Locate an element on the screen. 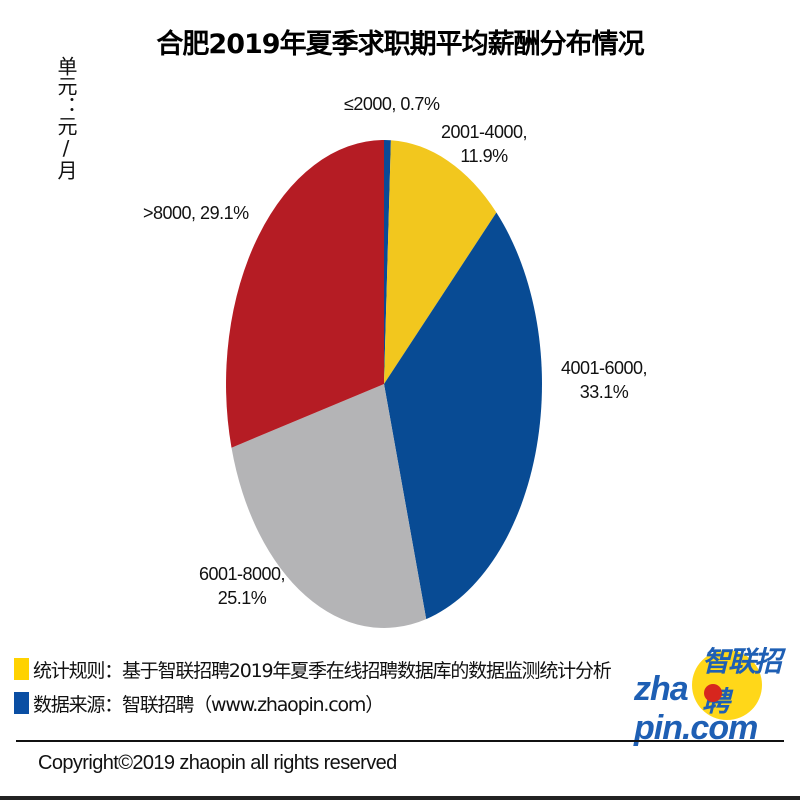  logo-en-text: zhapin.com is located at coordinates (714, 709).